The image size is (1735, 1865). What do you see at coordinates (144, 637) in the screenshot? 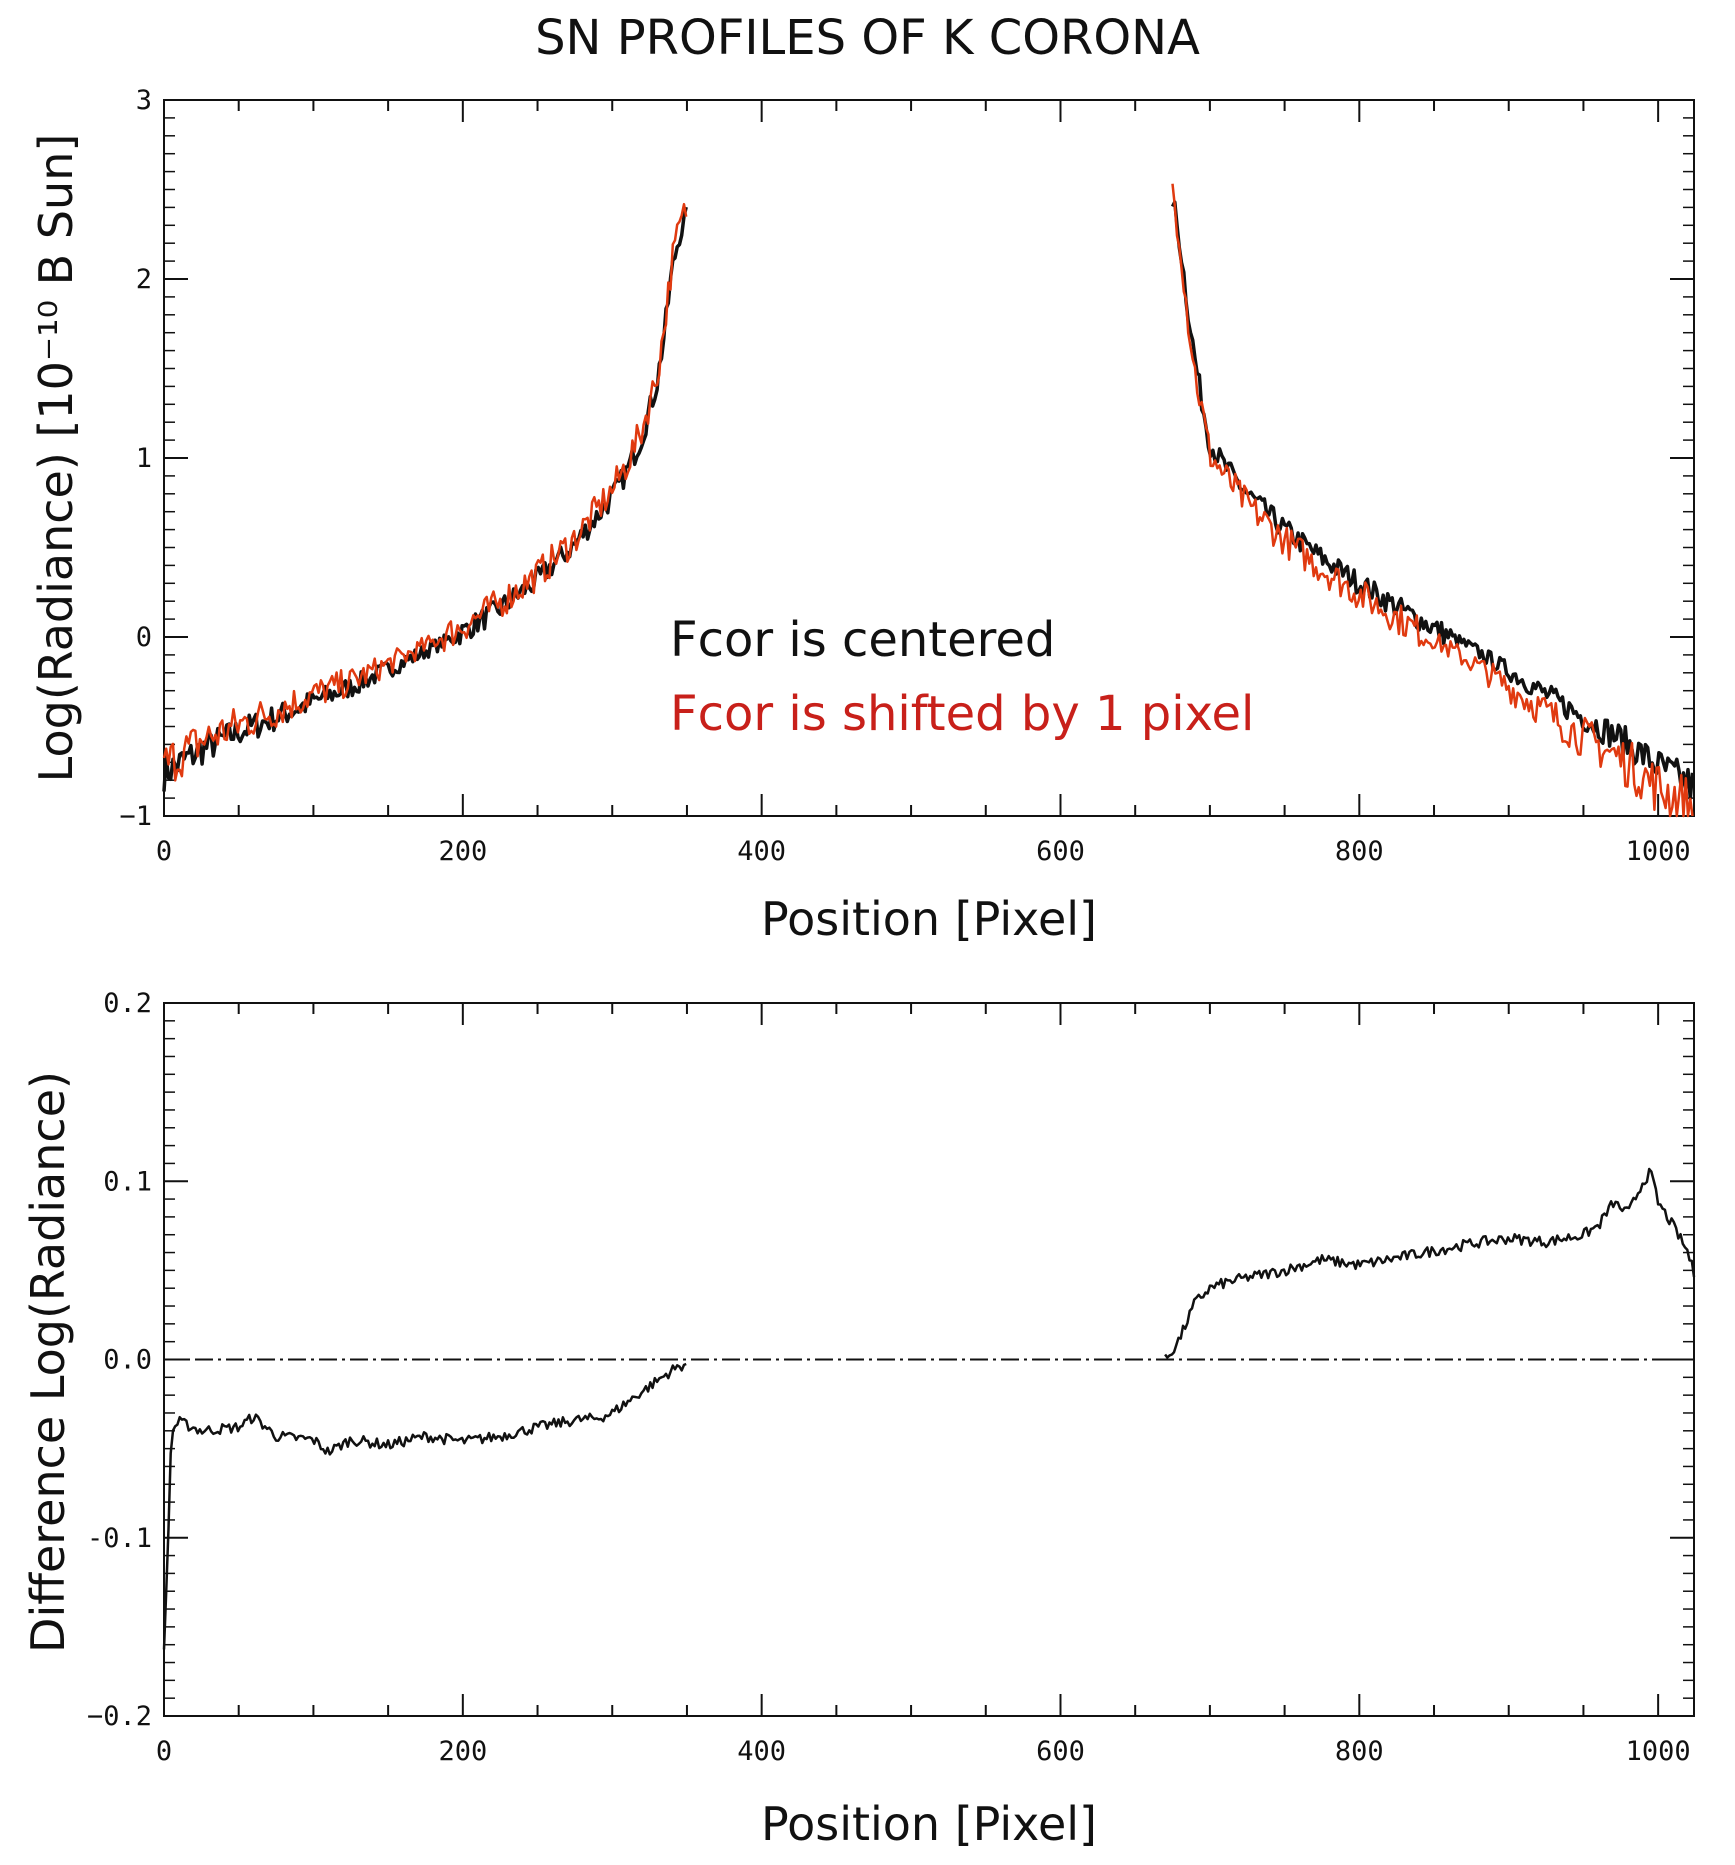
I see `top-chart-ytick-label: 0` at bounding box center [144, 637].